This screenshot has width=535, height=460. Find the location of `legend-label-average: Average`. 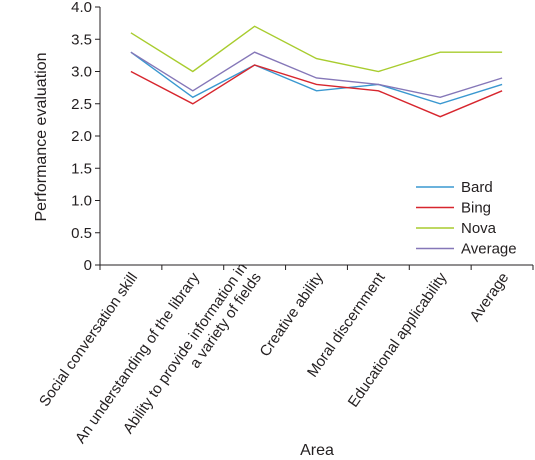

legend-label-average: Average is located at coordinates (489, 249).